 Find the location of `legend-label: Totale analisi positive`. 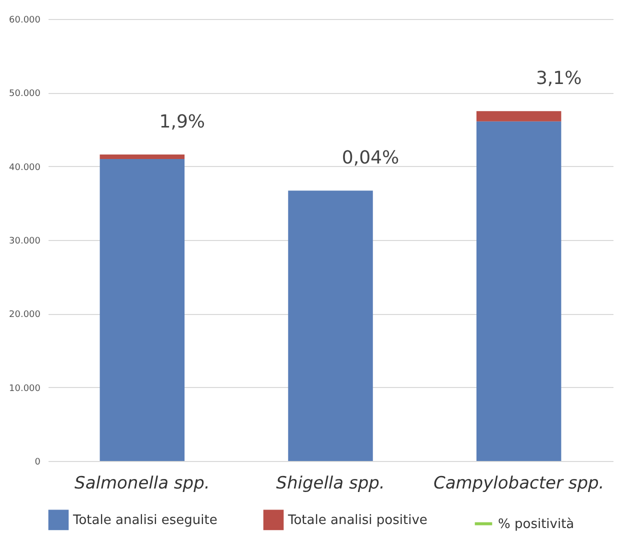

legend-label: Totale analisi positive is located at coordinates (357, 520).